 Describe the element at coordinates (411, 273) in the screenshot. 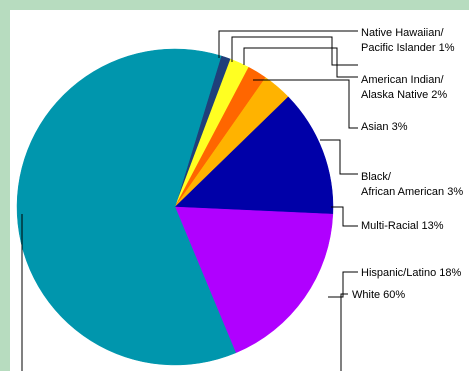

I see `slice-label-6: Hispanic/Latino 18%` at that location.